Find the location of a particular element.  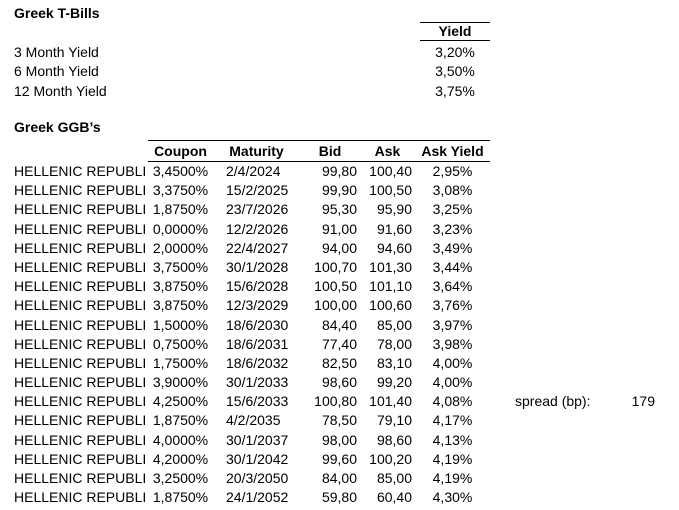

cell-ask: 91,60 is located at coordinates (394, 228).